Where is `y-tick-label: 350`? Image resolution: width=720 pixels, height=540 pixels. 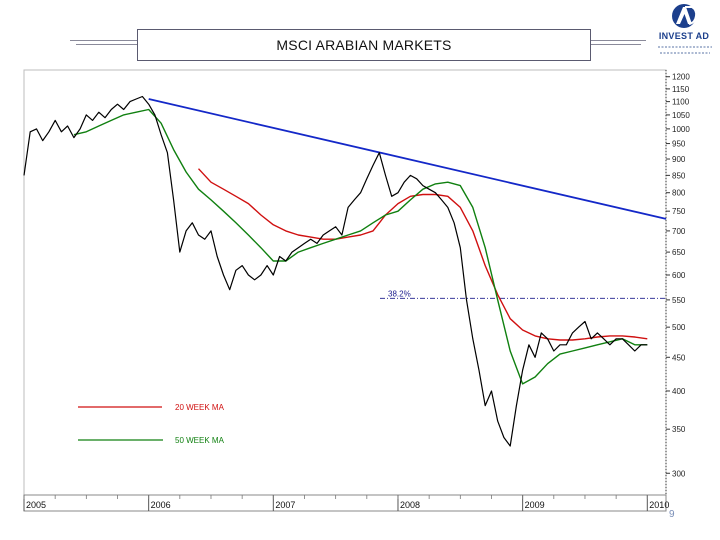 y-tick-label: 350 is located at coordinates (679, 429).